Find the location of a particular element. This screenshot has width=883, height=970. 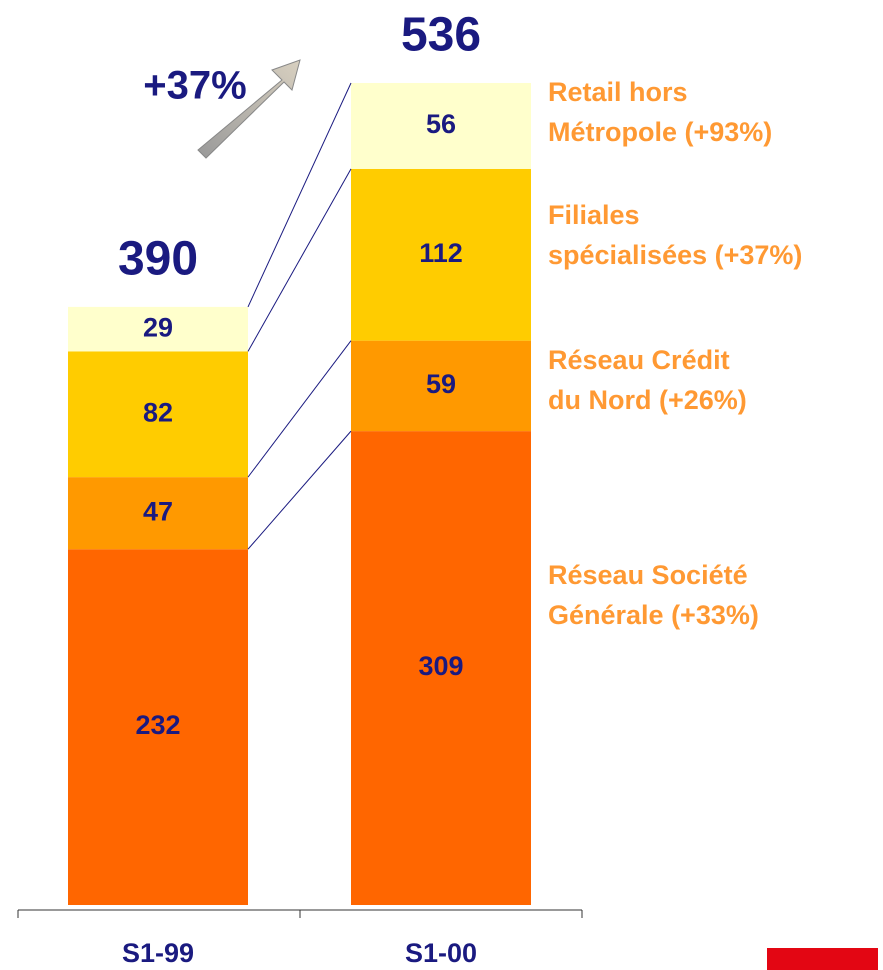

value-label: 29 is located at coordinates (158, 327).